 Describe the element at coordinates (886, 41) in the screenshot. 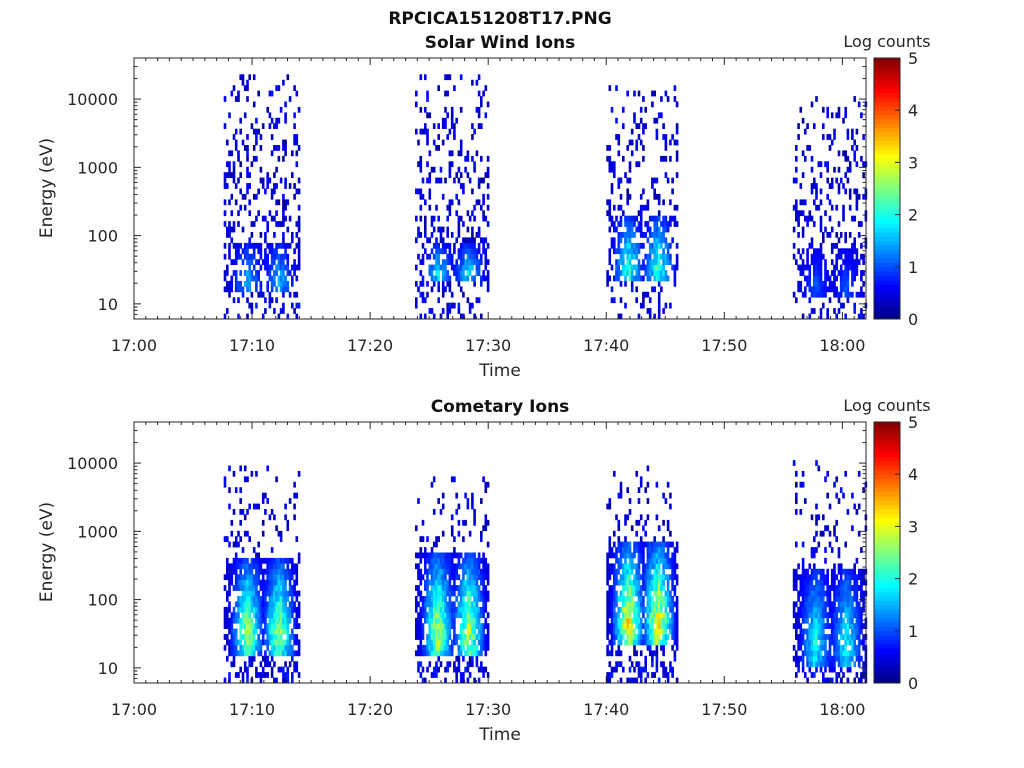

I see `colorbar-label: Log counts` at that location.